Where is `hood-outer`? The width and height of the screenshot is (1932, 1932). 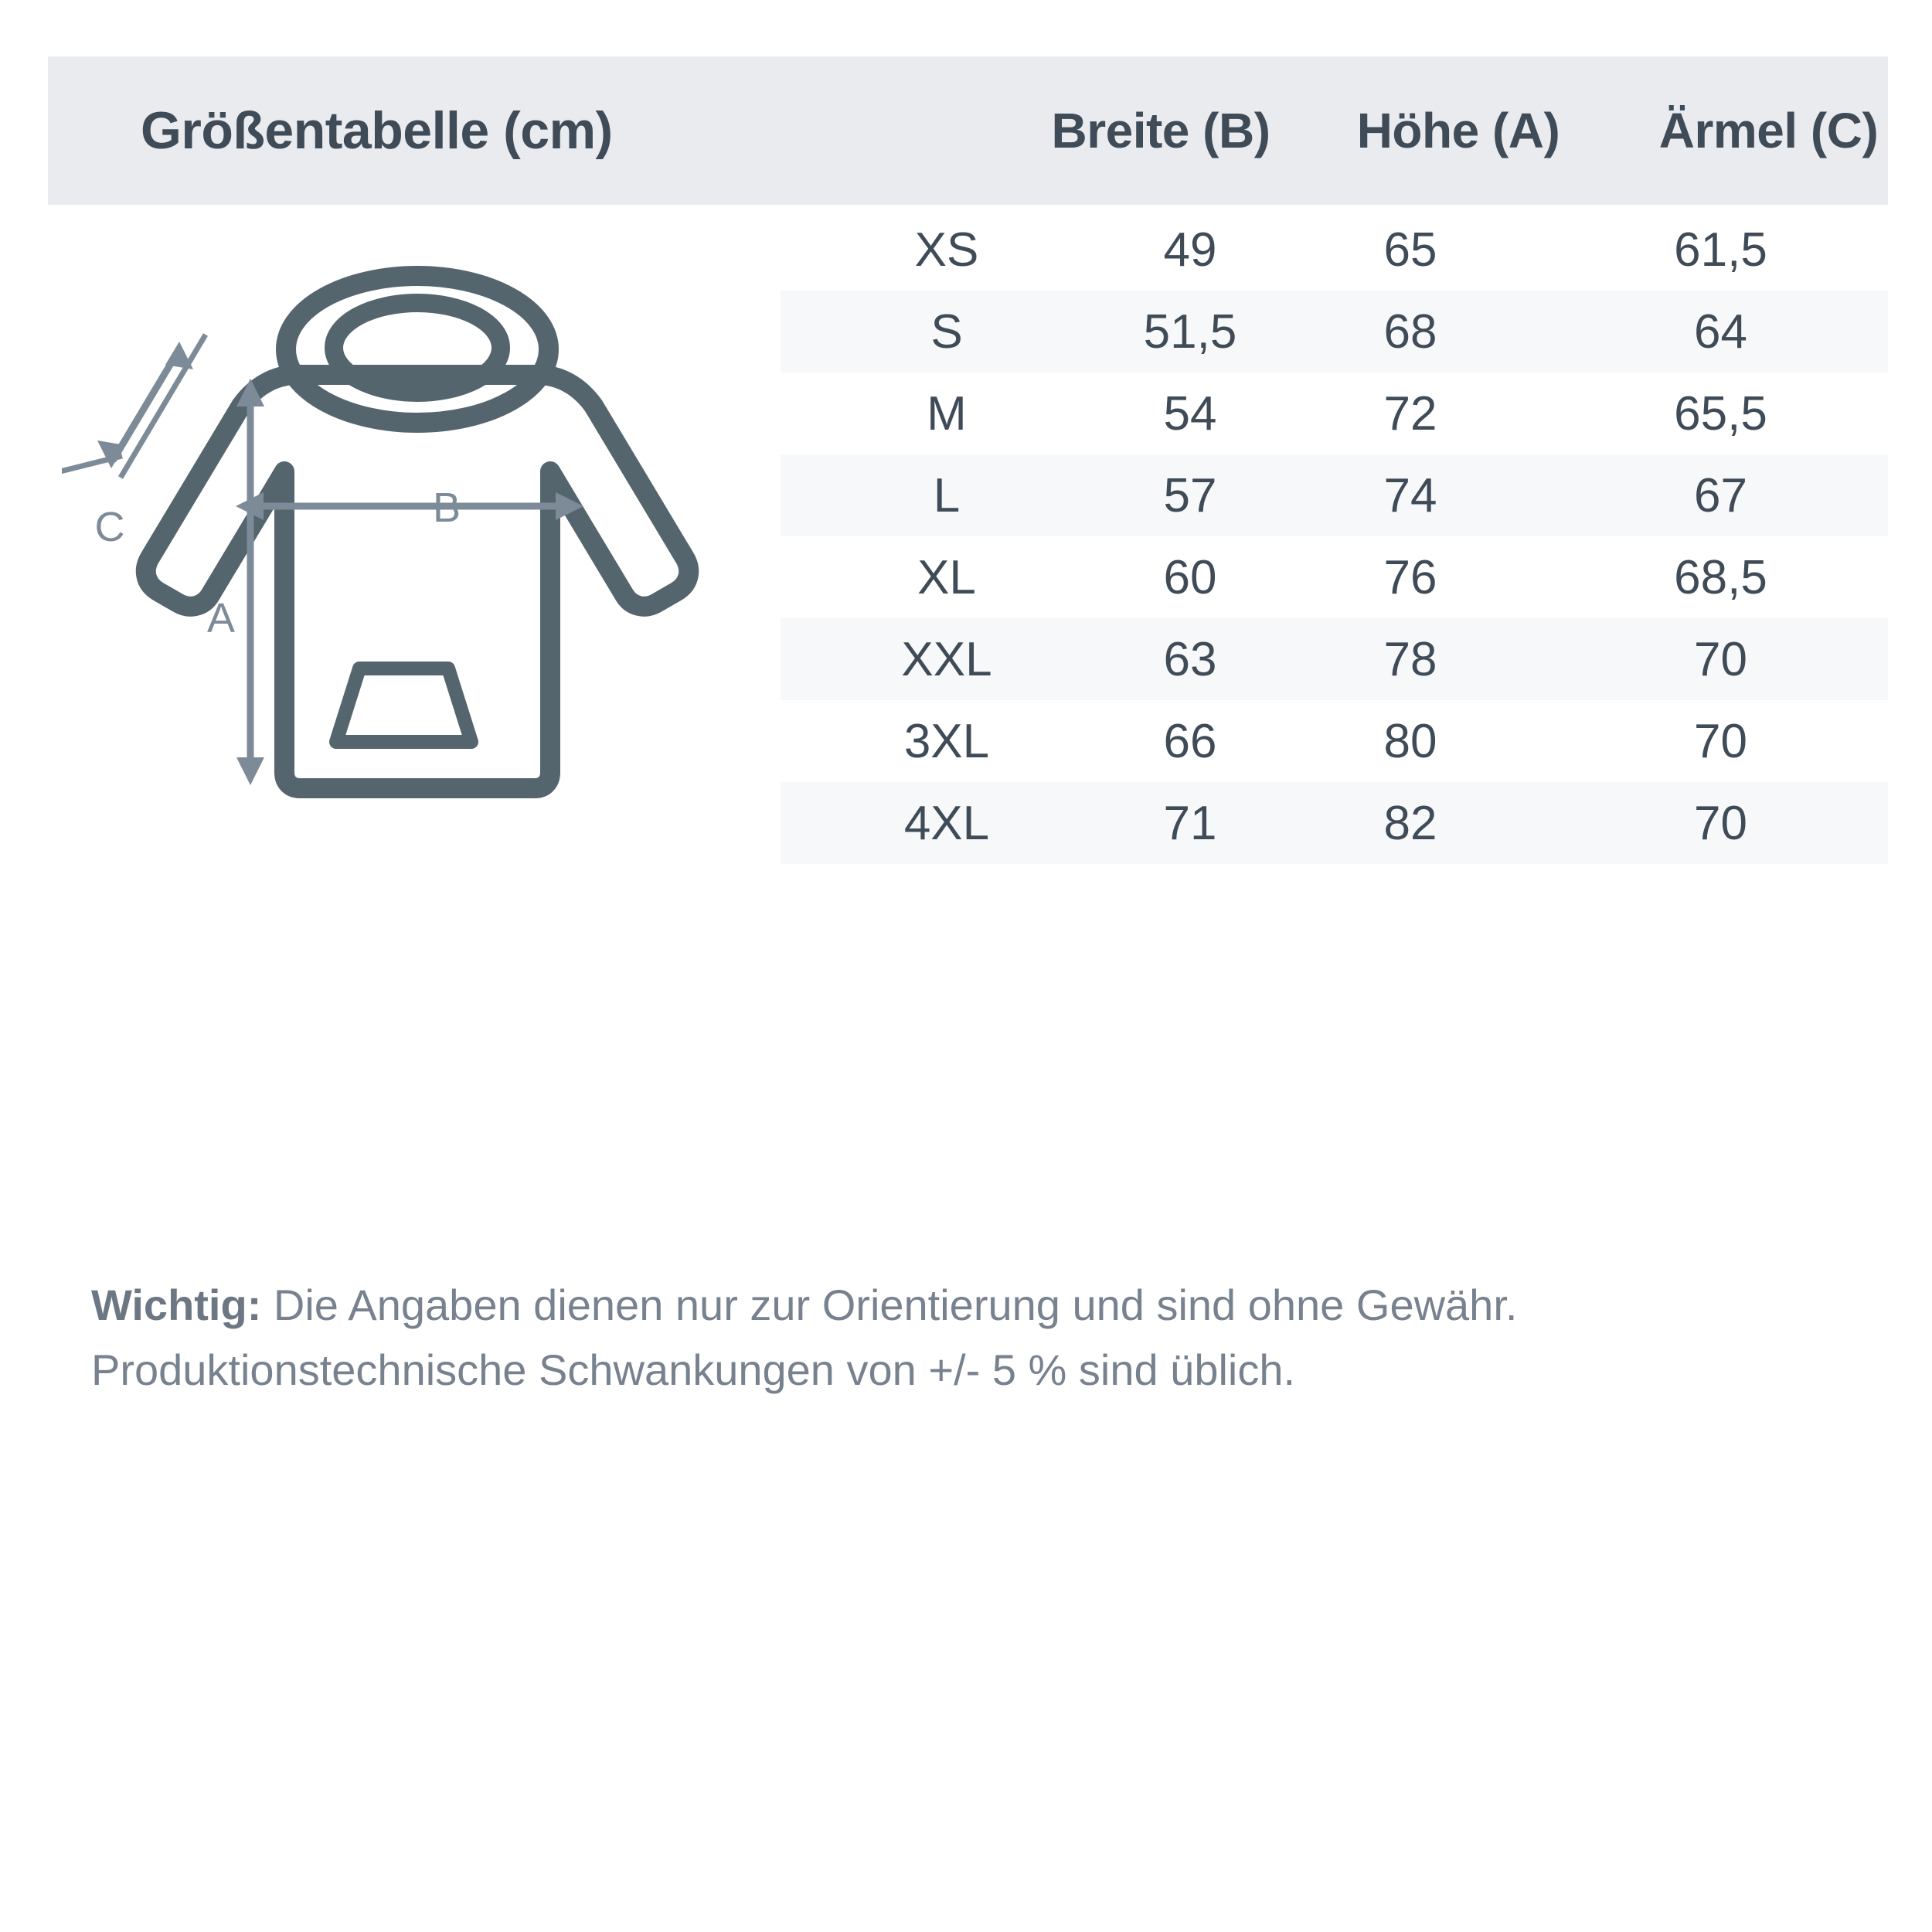 hood-outer is located at coordinates (418, 349).